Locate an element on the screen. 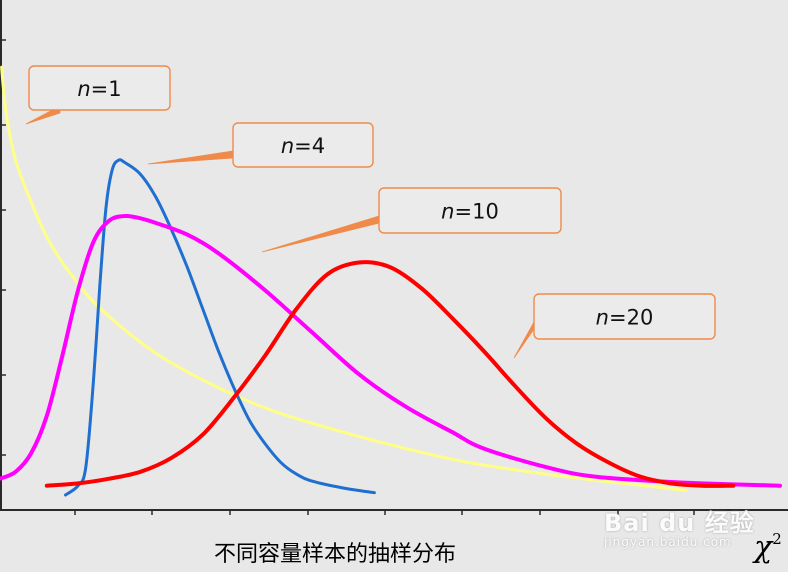 The height and width of the screenshot is (572, 788). callout-n-4: n=4 is located at coordinates (260, 145).